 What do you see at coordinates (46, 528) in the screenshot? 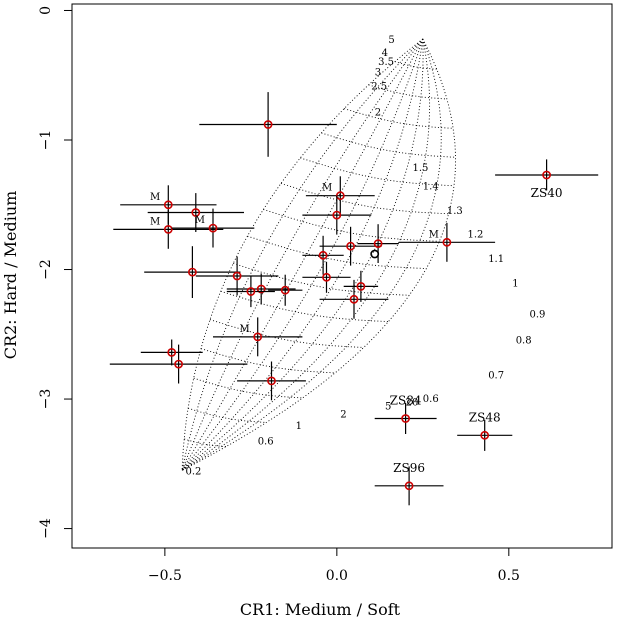
I see `y-tick-label: −4` at bounding box center [46, 528].